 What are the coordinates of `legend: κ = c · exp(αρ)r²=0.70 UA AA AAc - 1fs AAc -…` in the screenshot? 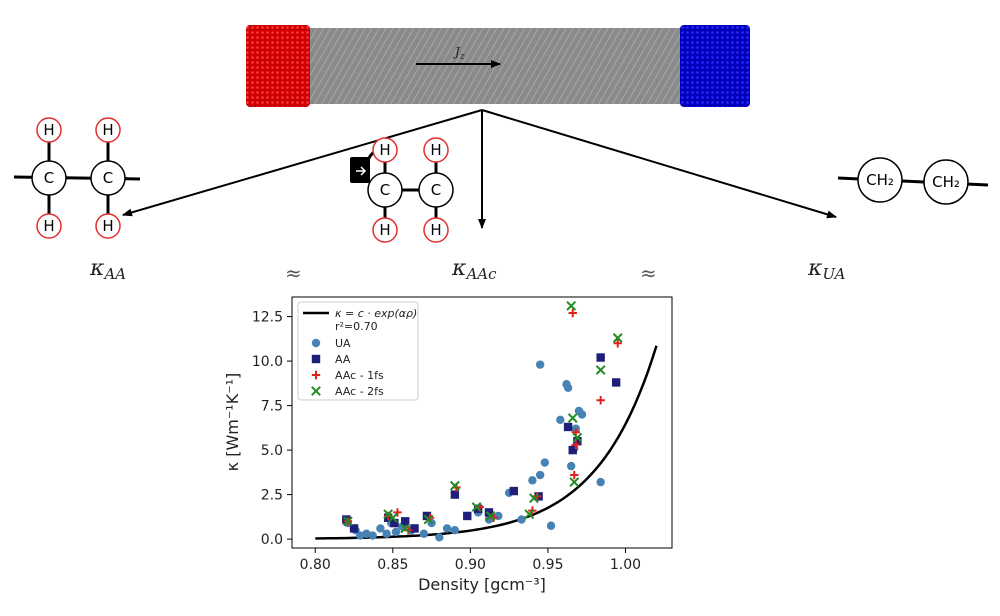 It's located at (358, 351).